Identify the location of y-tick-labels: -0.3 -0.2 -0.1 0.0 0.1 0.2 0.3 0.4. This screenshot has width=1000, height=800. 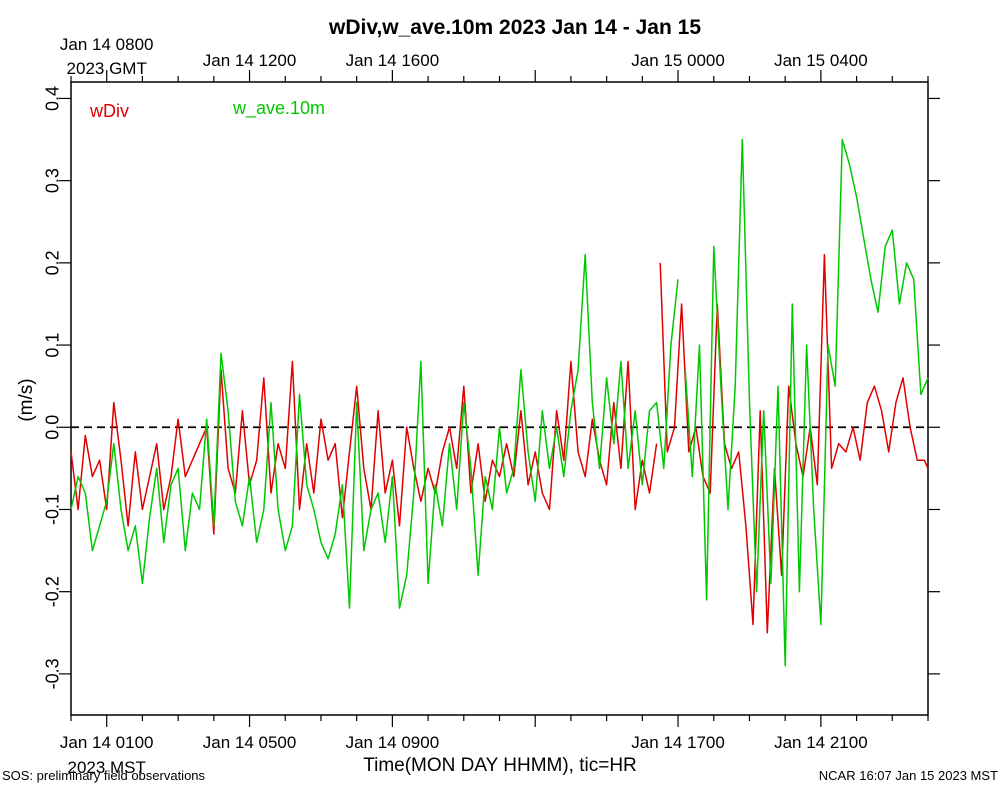
(53, 387).